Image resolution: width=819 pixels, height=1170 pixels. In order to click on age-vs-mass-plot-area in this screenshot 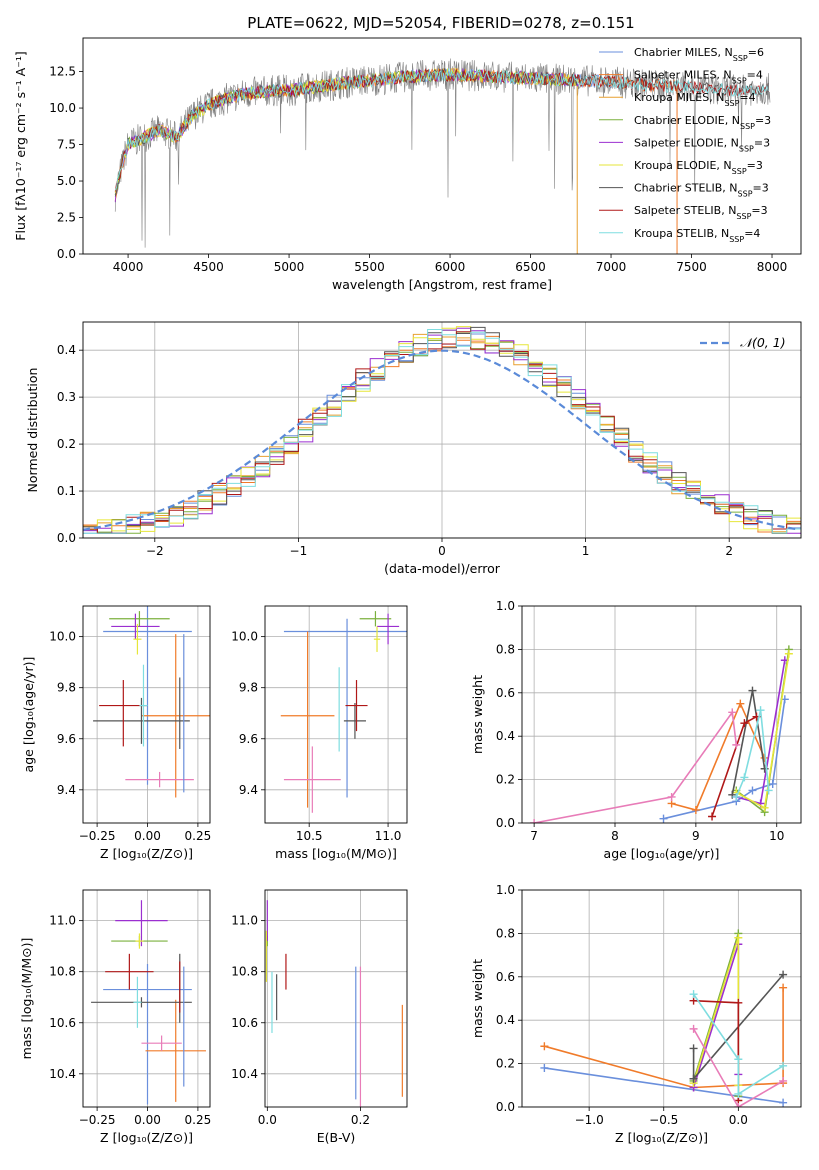, I will do `click(336, 714)`.